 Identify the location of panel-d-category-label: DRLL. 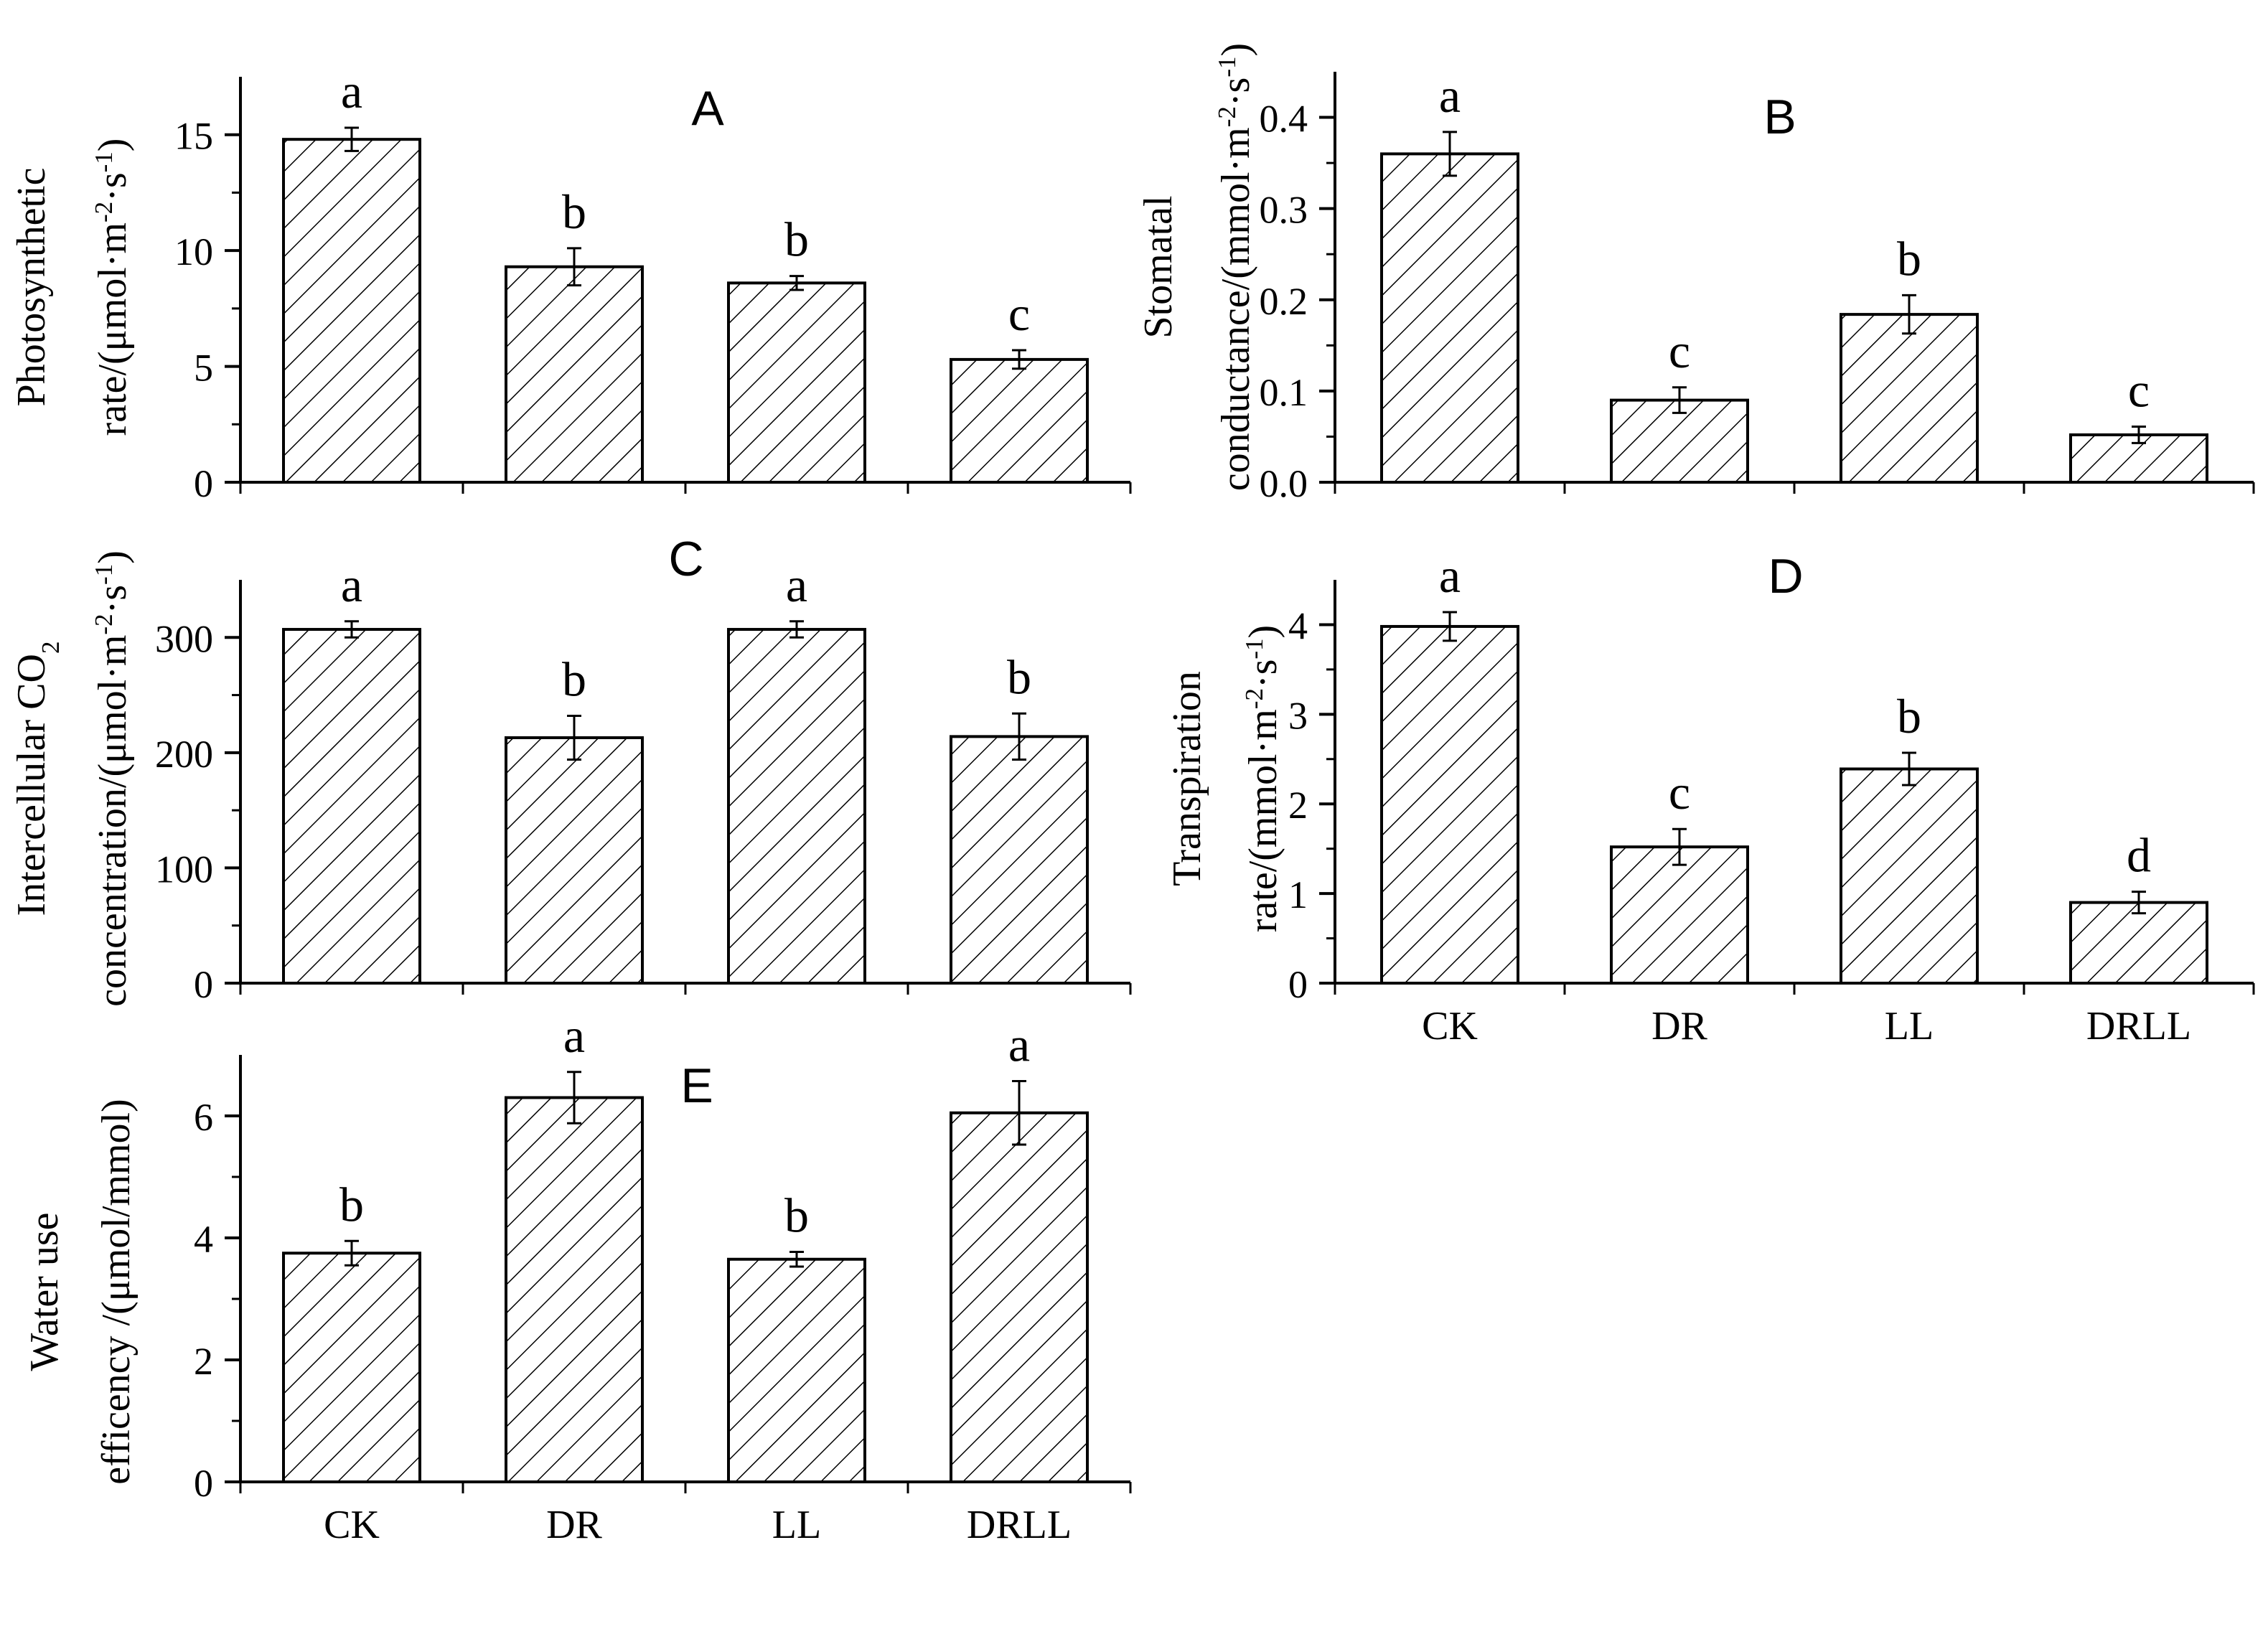
(2139, 1026).